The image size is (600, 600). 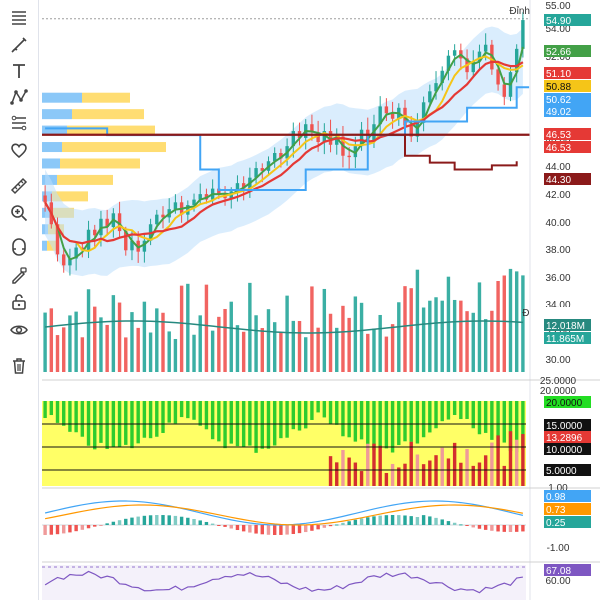 What do you see at coordinates (19, 275) in the screenshot?
I see `lock-pencil-icon` at bounding box center [19, 275].